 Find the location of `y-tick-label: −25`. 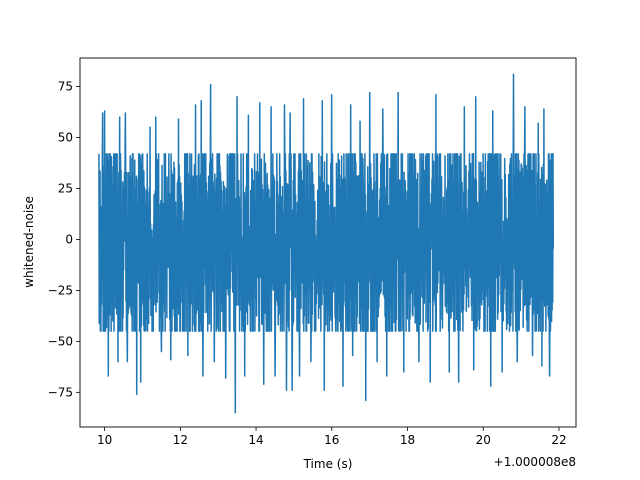

y-tick-label: −25 is located at coordinates (60, 290).